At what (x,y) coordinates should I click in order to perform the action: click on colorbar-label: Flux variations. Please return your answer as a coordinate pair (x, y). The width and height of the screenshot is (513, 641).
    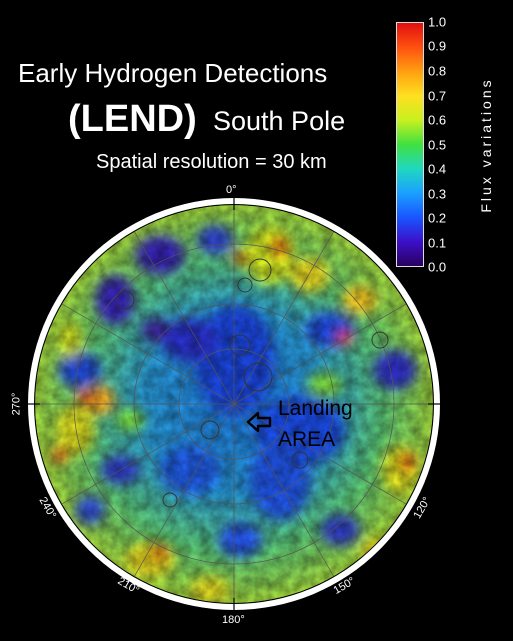
    Looking at the image, I should click on (486, 145).